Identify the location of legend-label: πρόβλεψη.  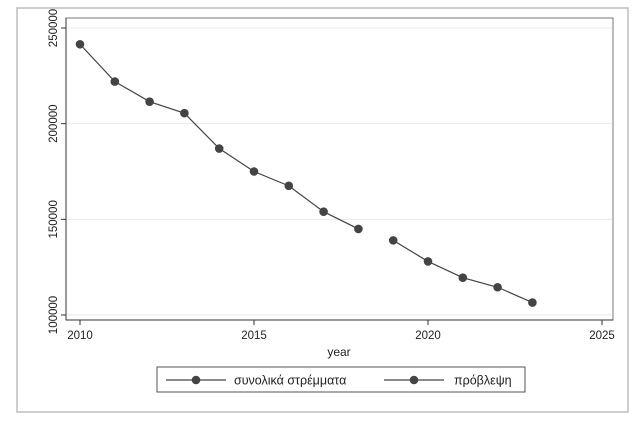
(483, 381).